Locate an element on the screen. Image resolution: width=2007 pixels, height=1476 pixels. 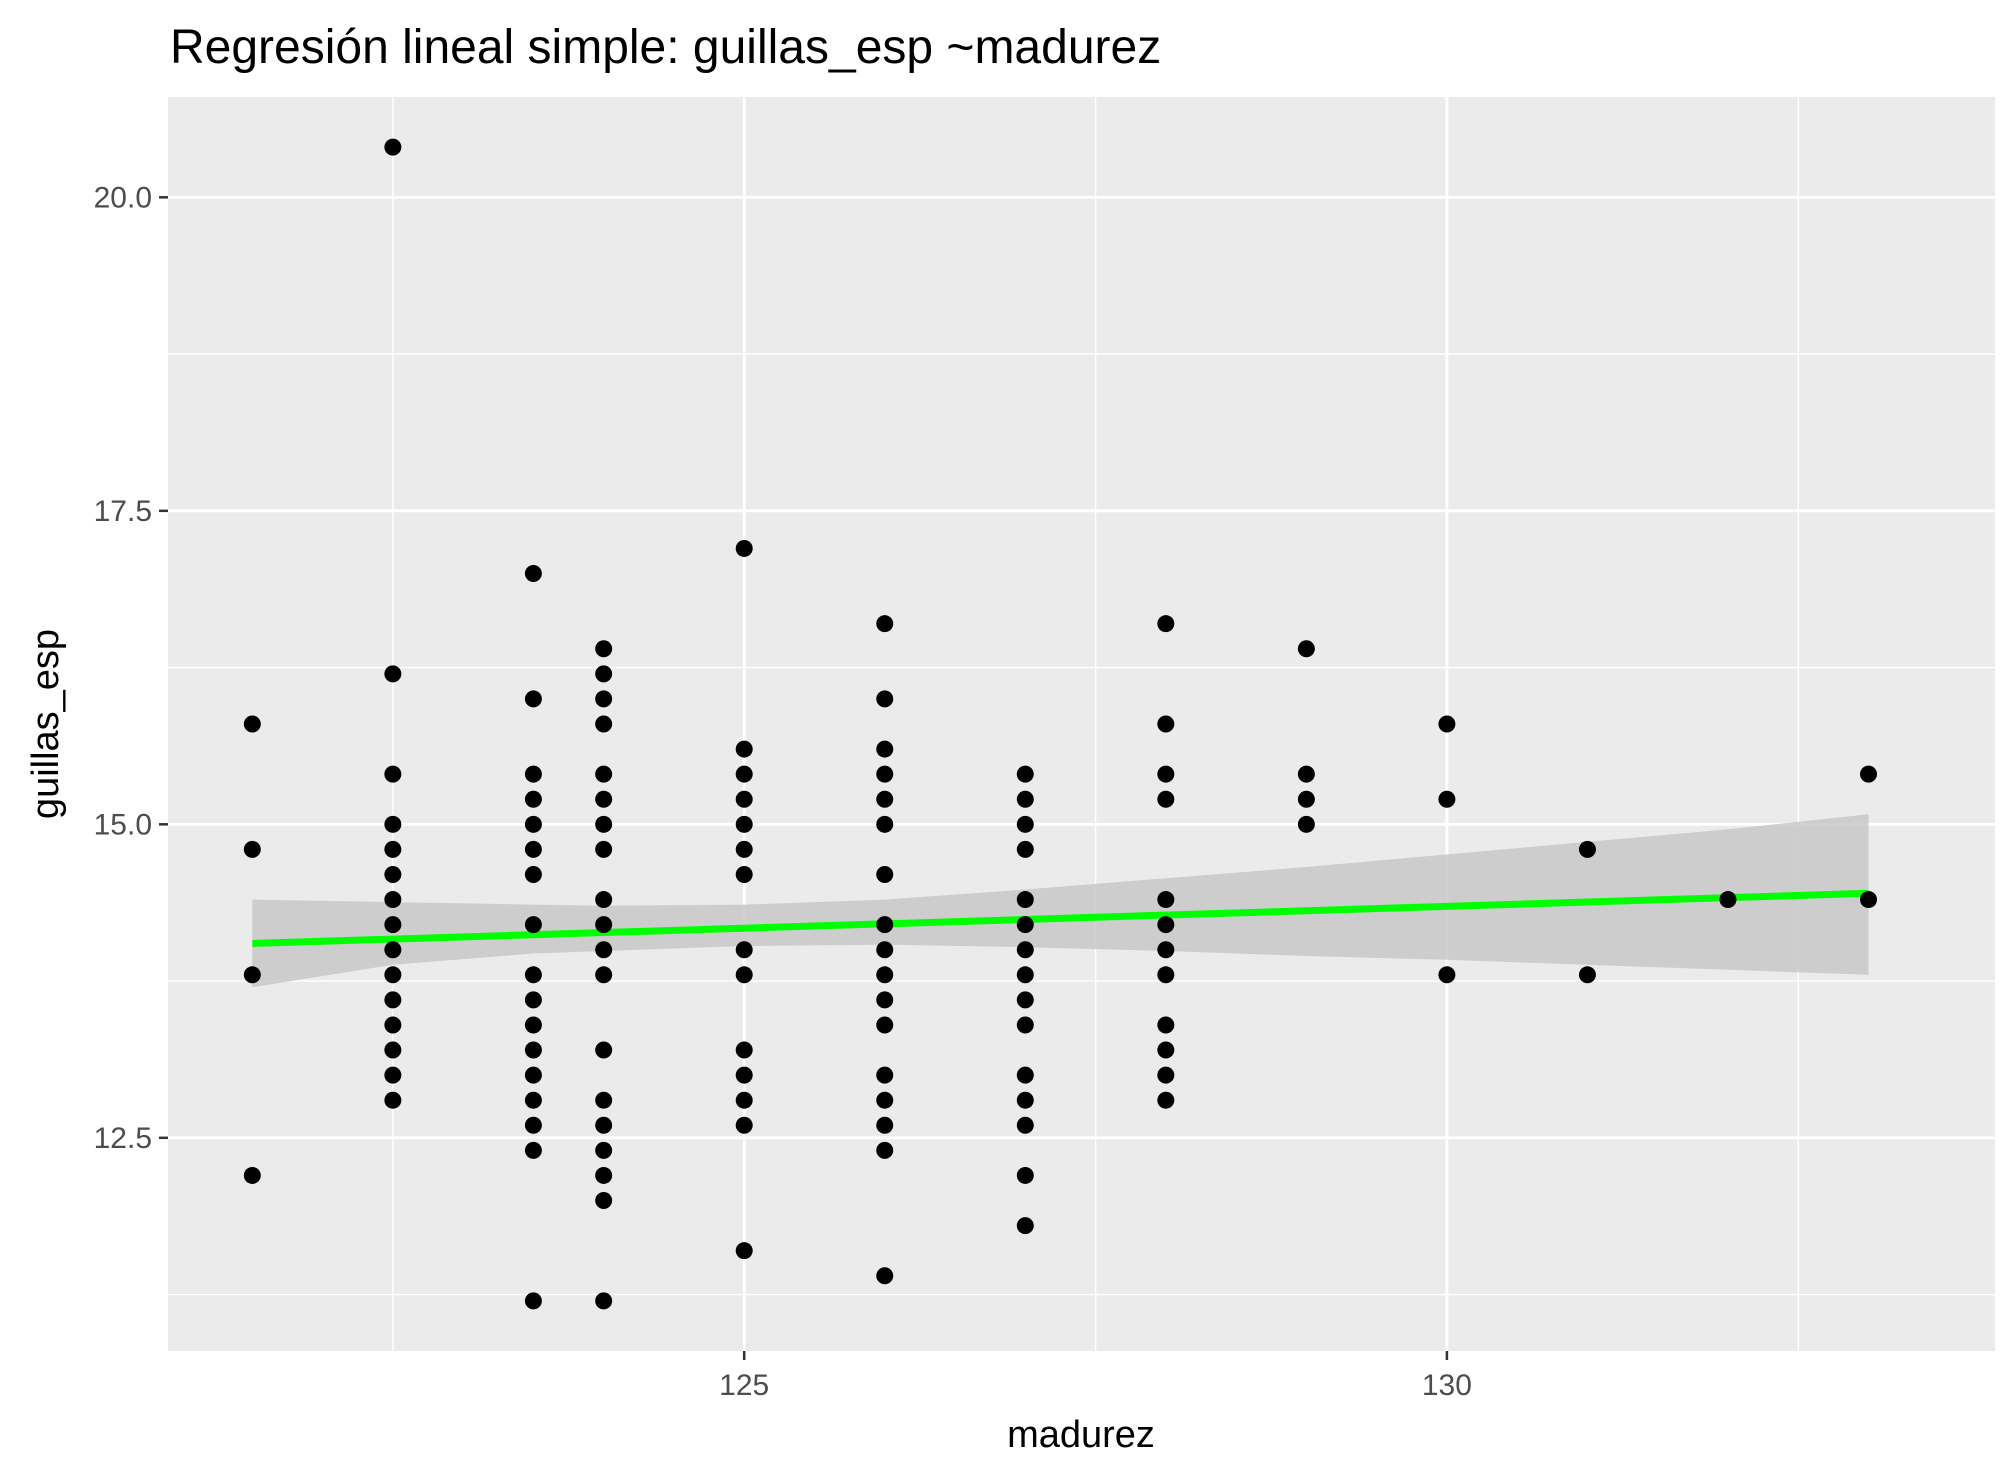
confidence-band is located at coordinates (1060, 901).